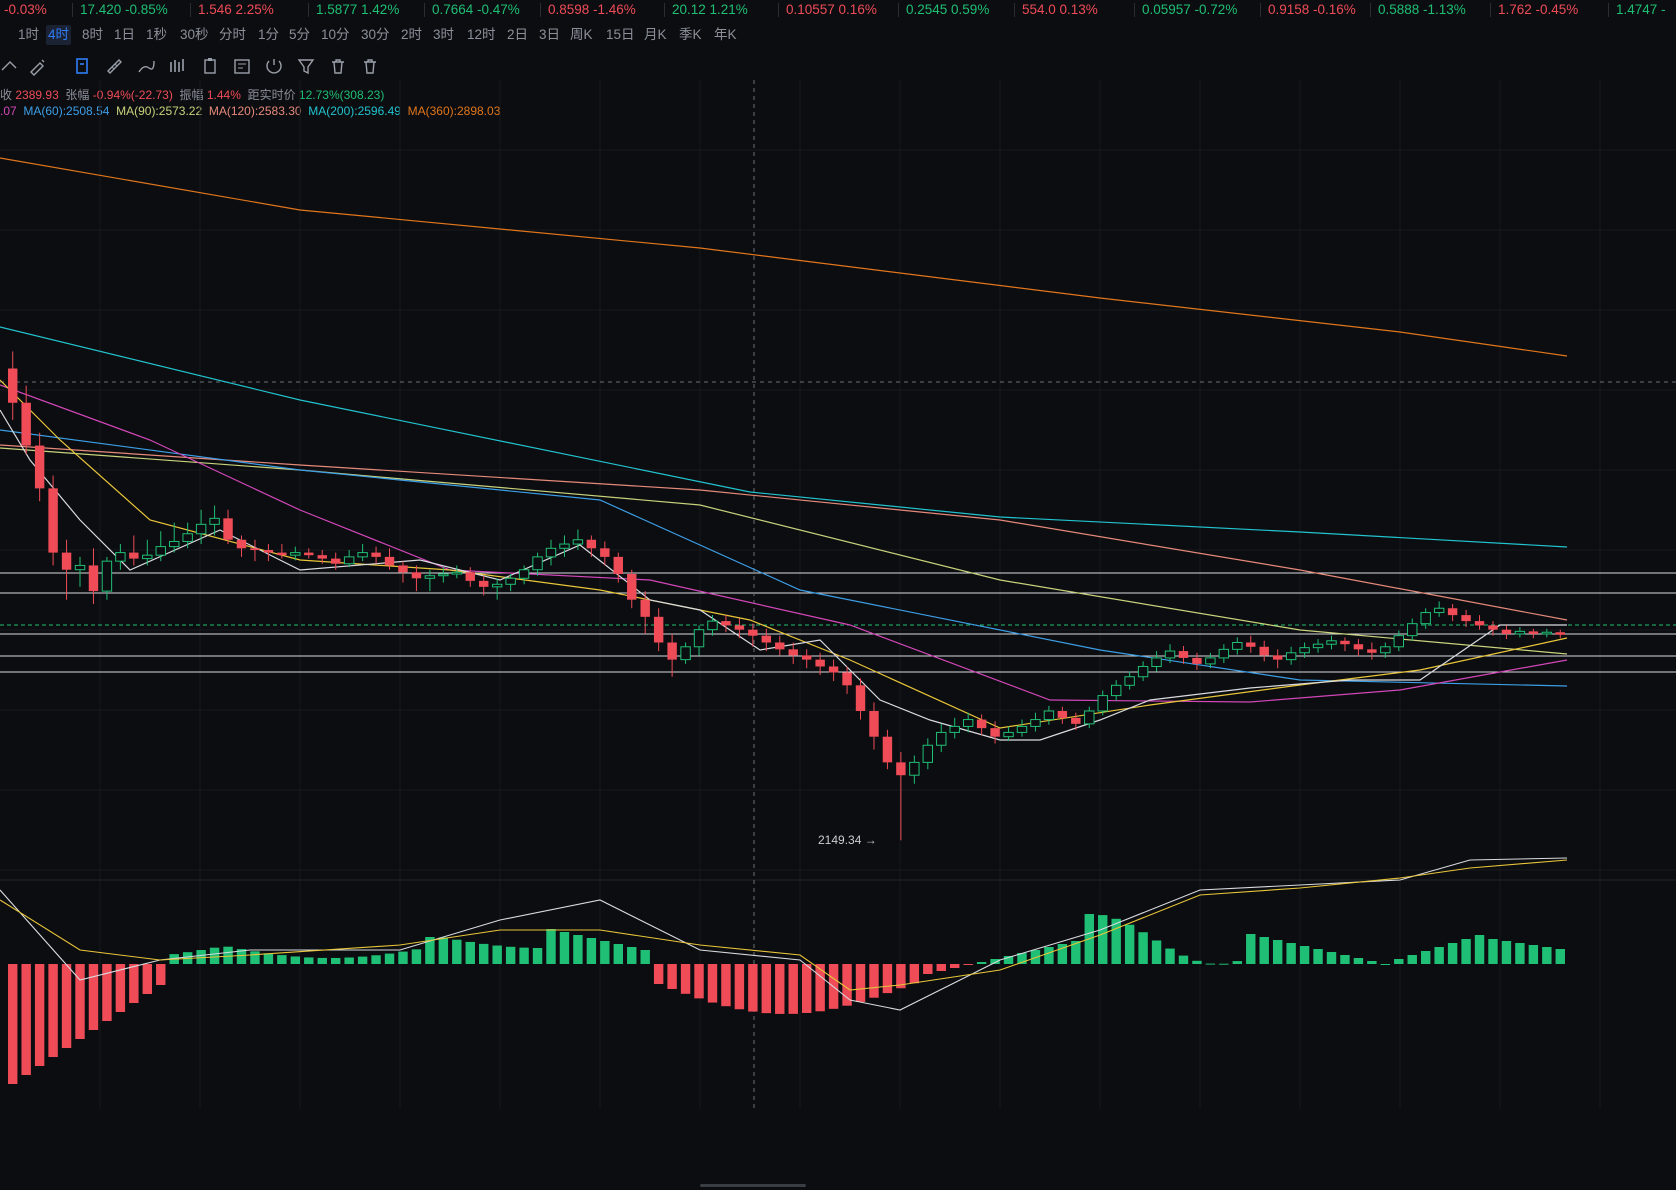  I want to click on timeframe-17: 15日, so click(620, 34).